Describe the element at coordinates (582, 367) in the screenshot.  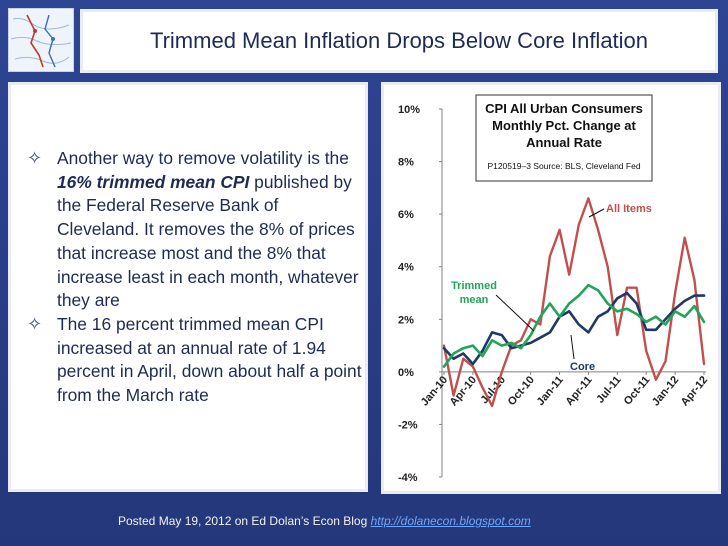
I see `annotation-core: Core` at that location.